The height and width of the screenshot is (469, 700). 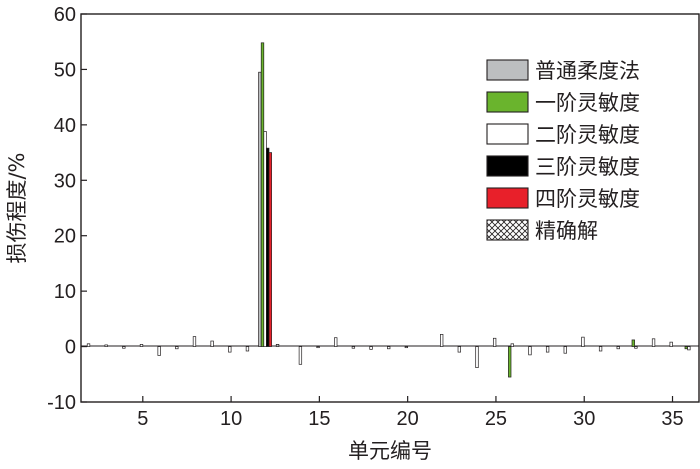 I want to click on x-tick-label-15: 15, so click(x=319, y=419).